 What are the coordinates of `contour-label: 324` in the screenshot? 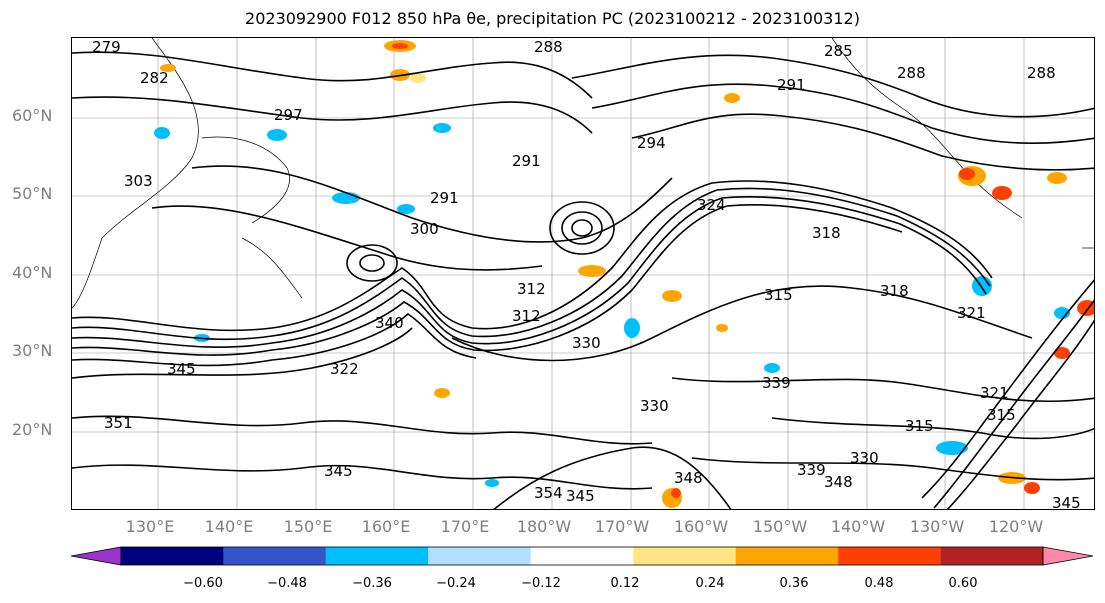 It's located at (711, 205).